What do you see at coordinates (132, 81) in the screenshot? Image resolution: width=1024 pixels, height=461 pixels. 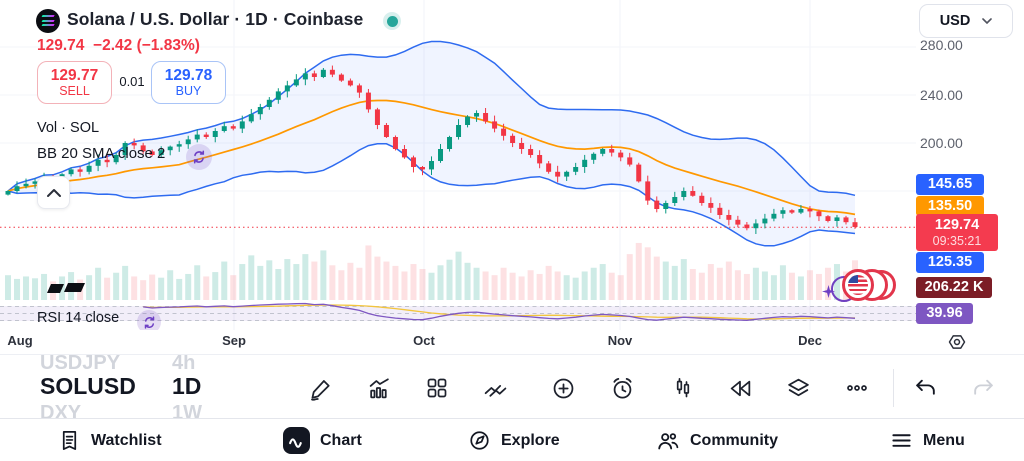 I see `spread-value: 0.01` at bounding box center [132, 81].